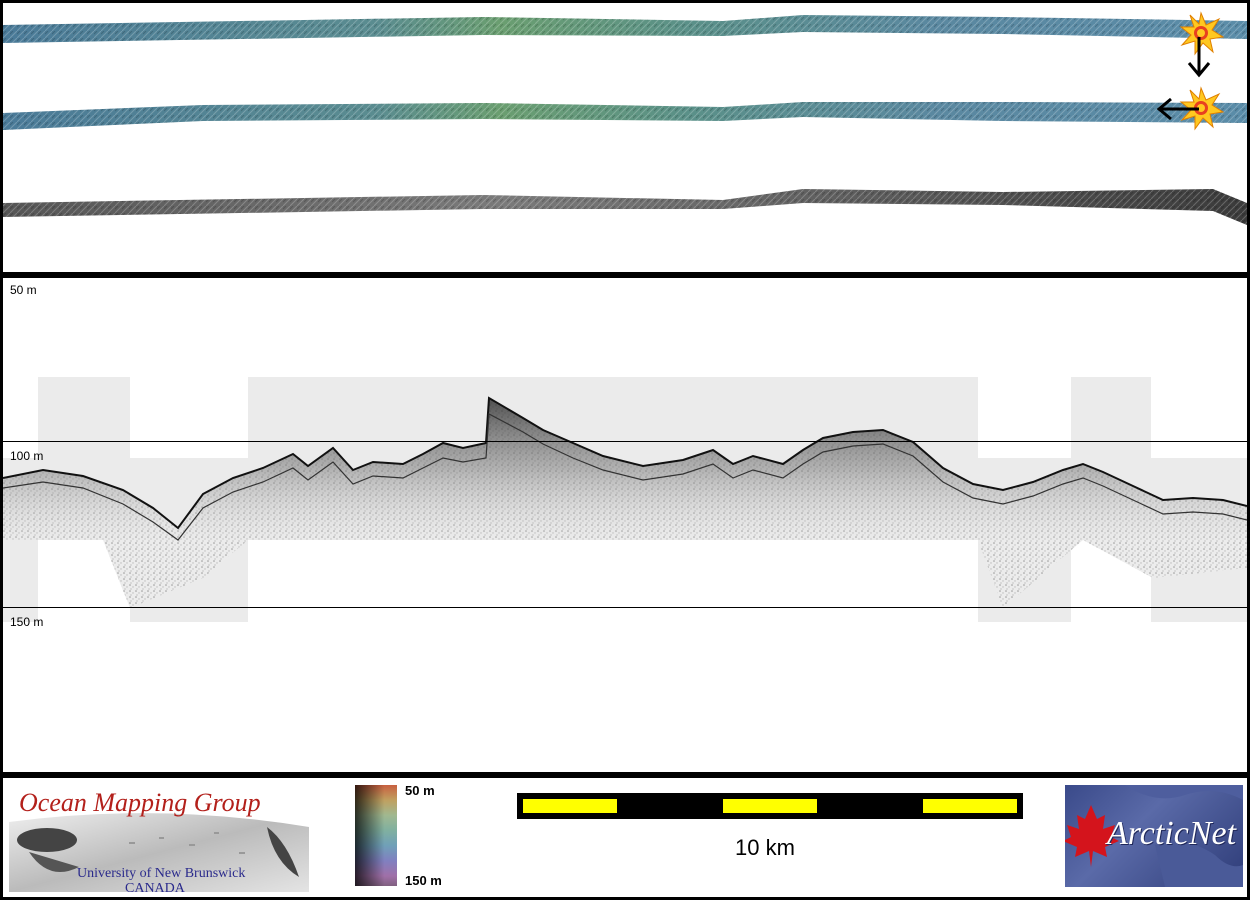  I want to click on colorbar-top-label: 50 m, so click(420, 790).